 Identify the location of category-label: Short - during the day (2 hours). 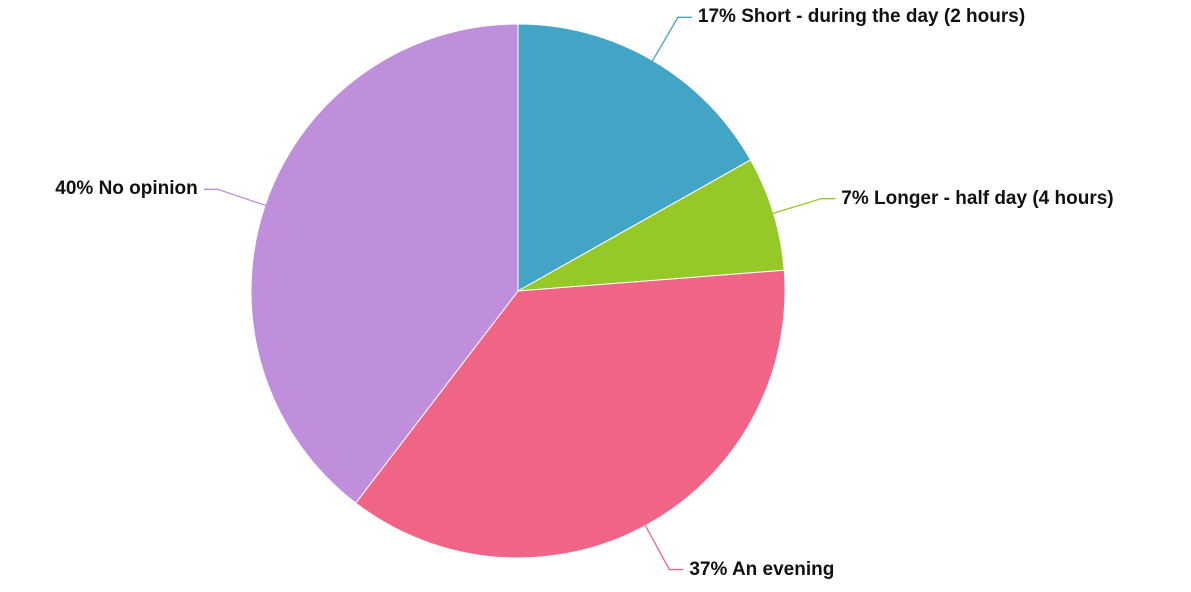
(883, 17).